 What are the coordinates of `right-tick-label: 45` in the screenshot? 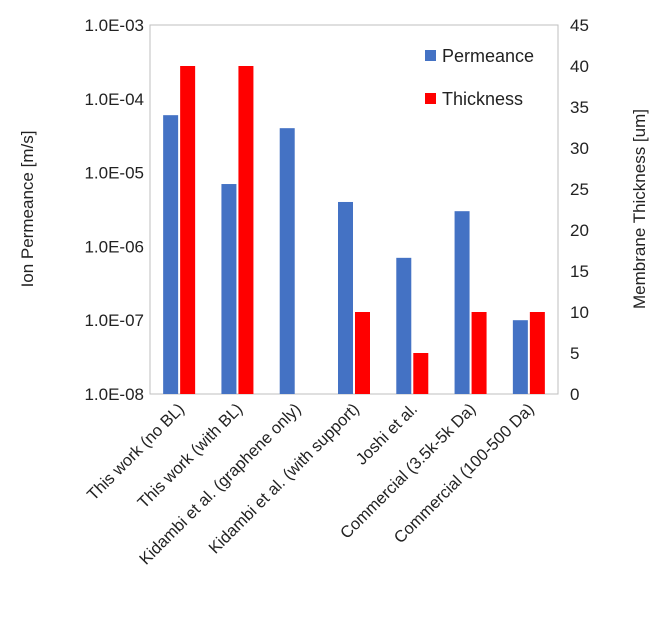 It's located at (579, 25).